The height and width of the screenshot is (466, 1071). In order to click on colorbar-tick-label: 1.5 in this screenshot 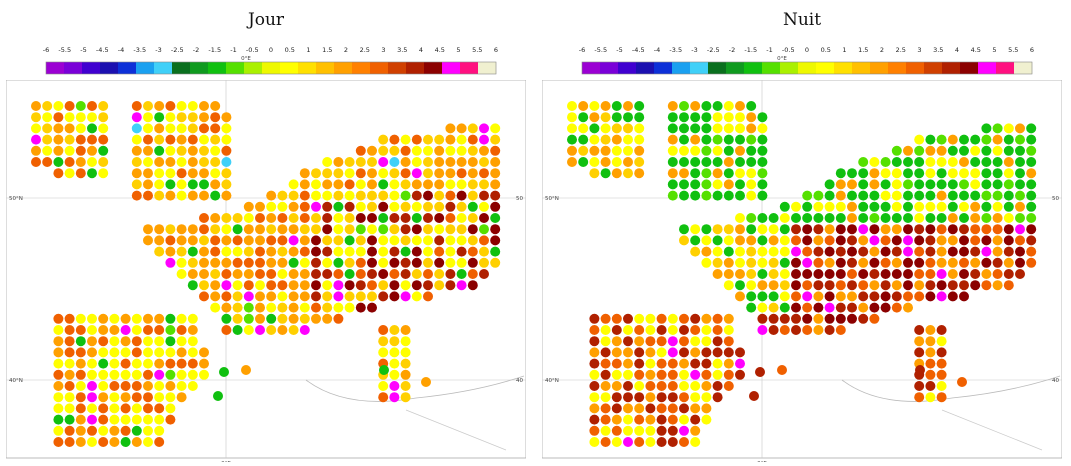, I will do `click(863, 50)`.